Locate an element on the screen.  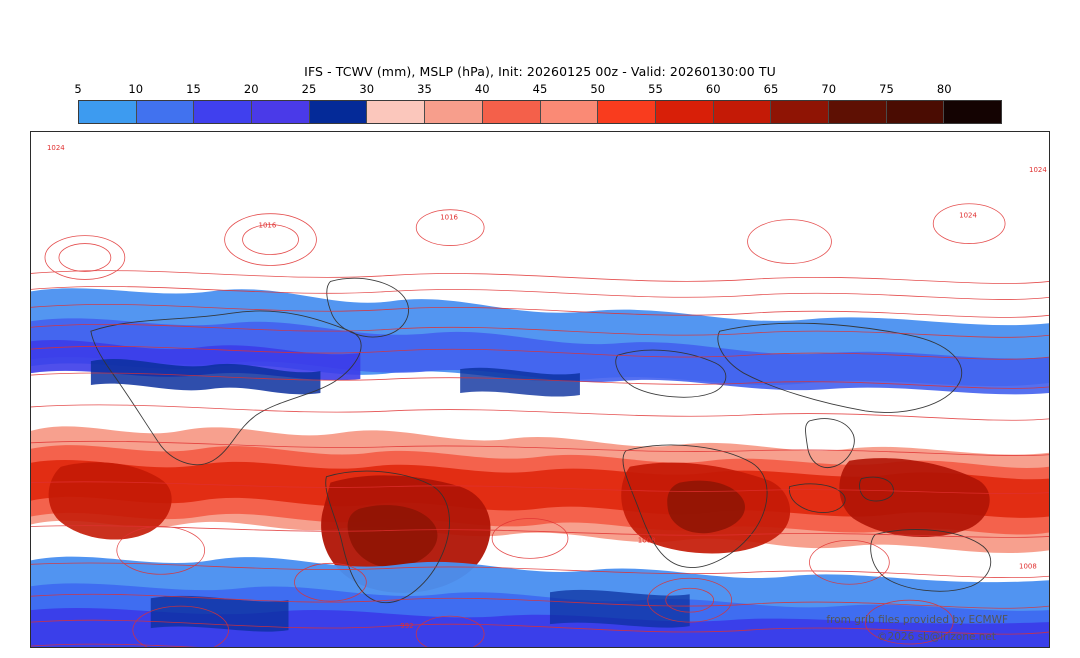
svg-text: 992 is located at coordinates (406, 626).